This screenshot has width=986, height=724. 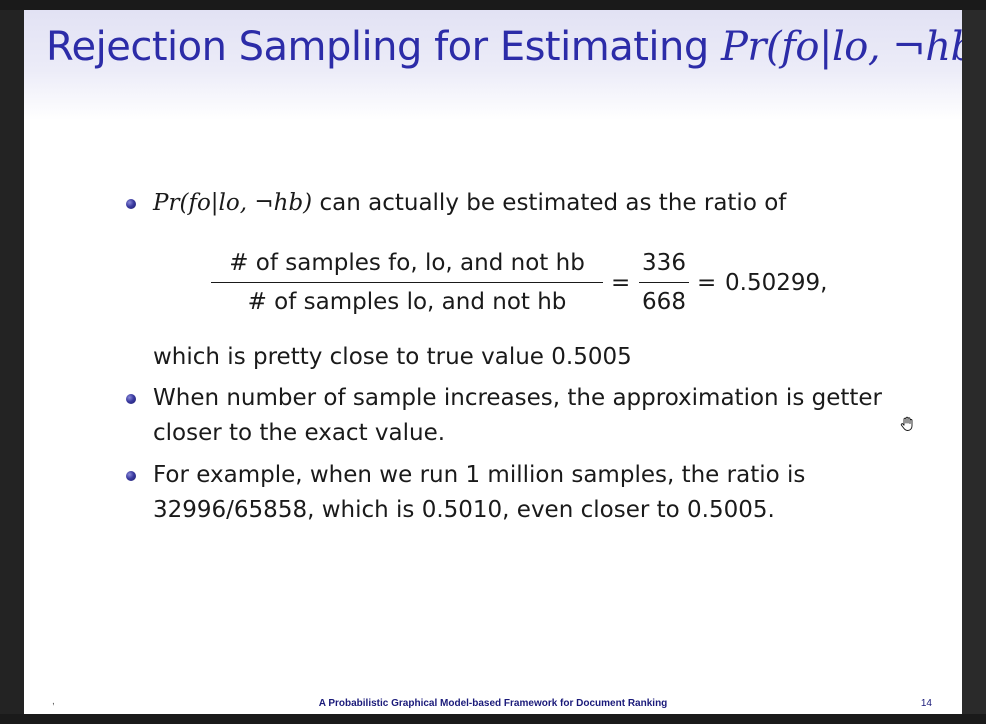 I want to click on slide-title-math: Pr(fo|lo, ¬hb), so click(x=841, y=47).